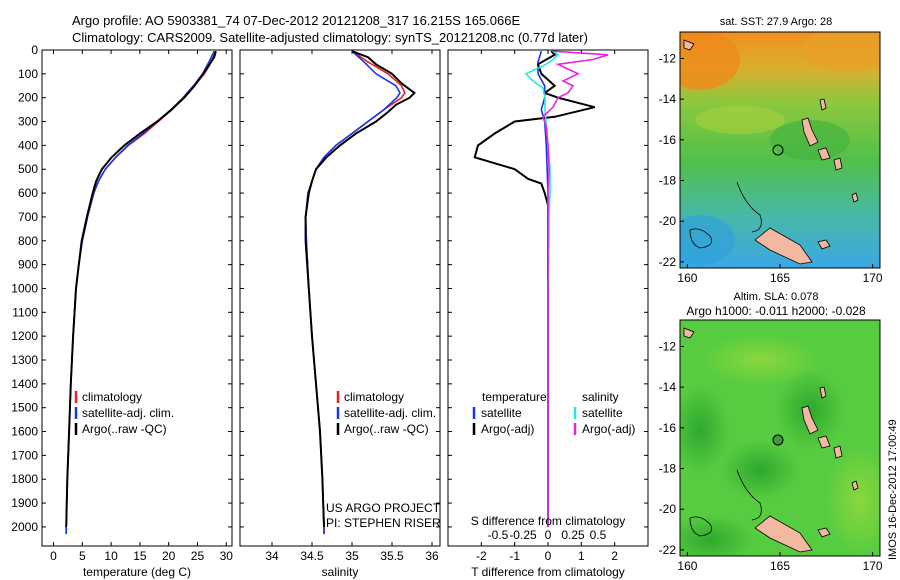 This screenshot has height=580, width=900. I want to click on depth-tick-label: 1800, so click(24, 479).